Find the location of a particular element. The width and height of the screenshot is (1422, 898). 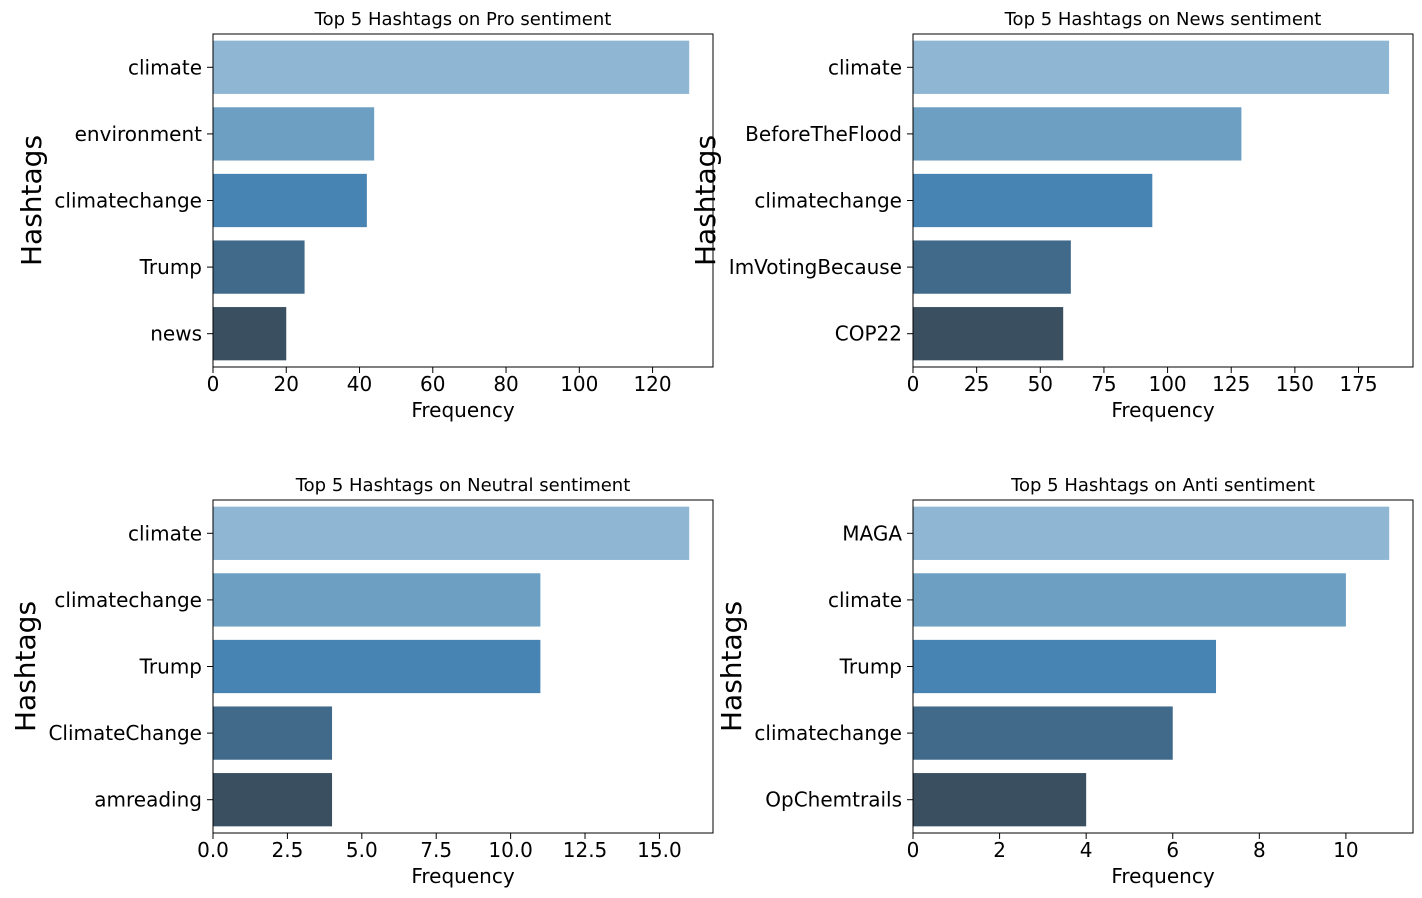

y-tick-label: ImVotingBecause is located at coordinates (815, 267).